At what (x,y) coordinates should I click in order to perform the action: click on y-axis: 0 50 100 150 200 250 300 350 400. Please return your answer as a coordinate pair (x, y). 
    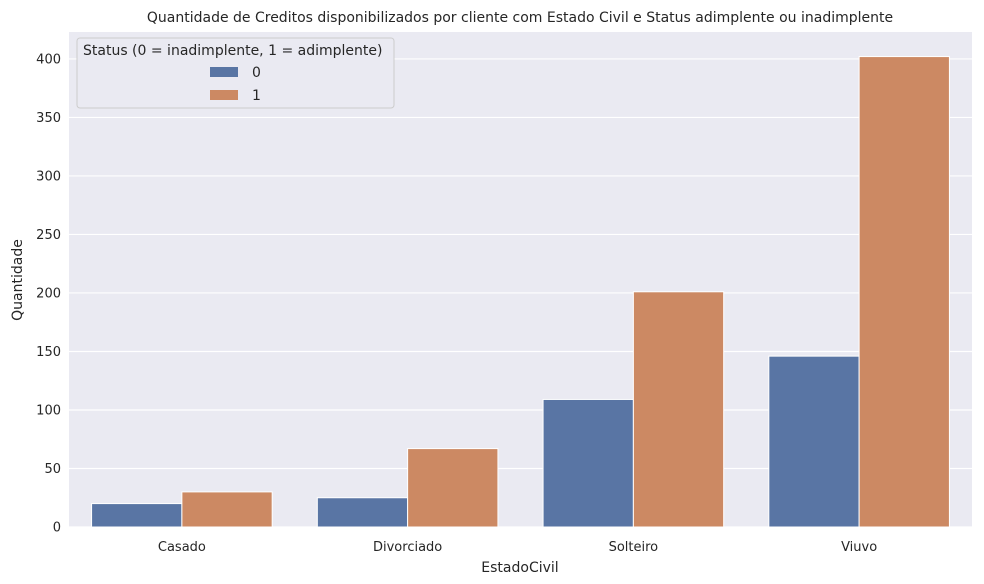
    Looking at the image, I should click on (48, 293).